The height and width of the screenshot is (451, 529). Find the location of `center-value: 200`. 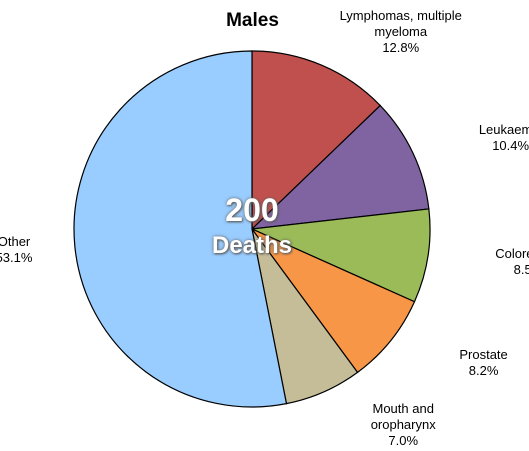

center-value: 200 is located at coordinates (252, 210).